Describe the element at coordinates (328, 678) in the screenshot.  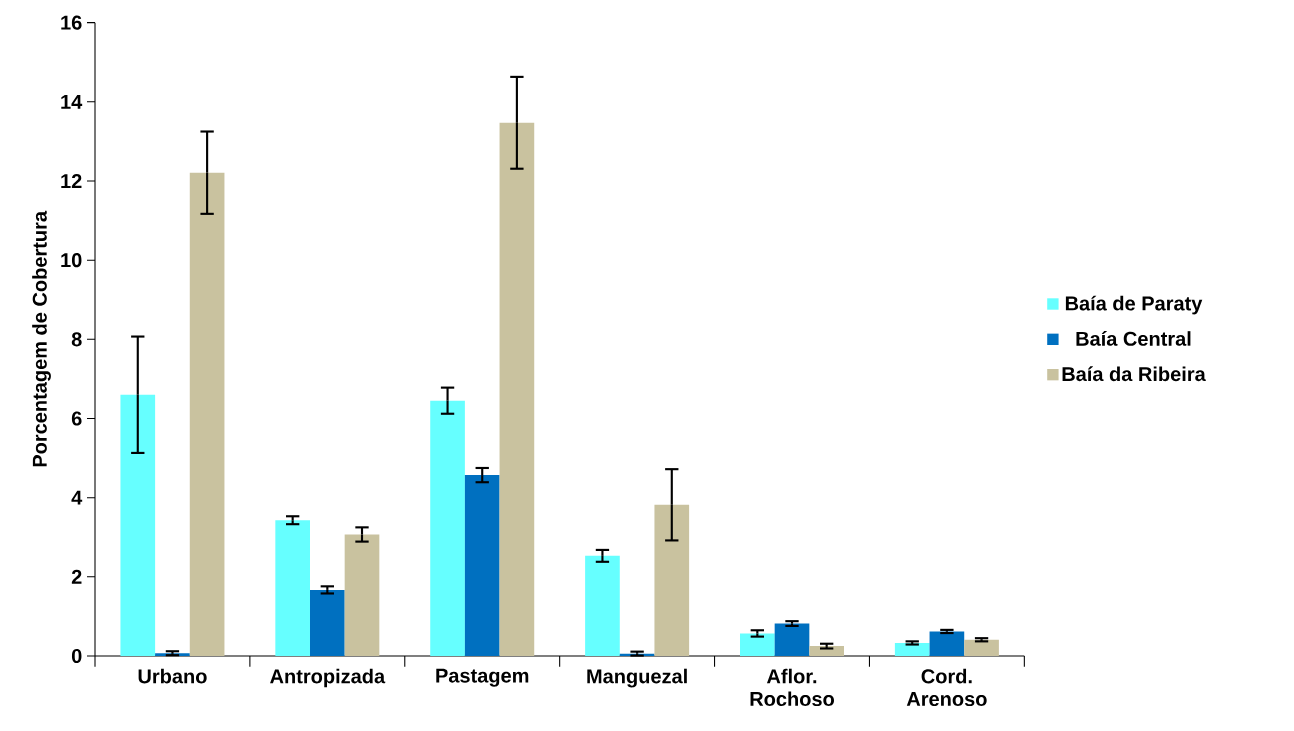
I see `x-tick-label: Antropizada` at that location.